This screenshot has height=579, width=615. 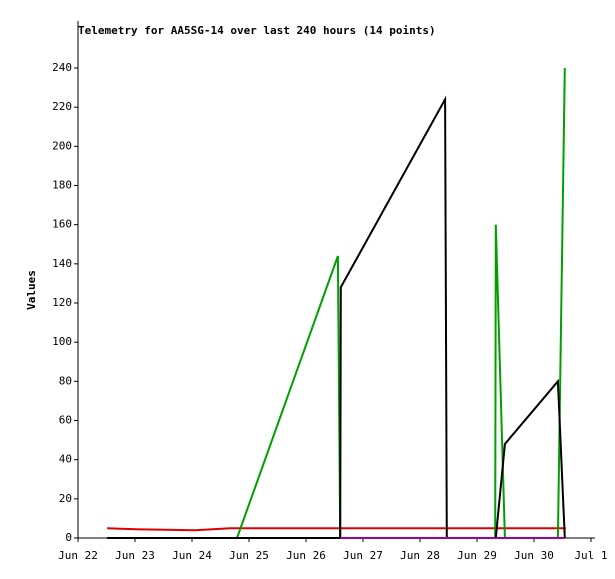 What do you see at coordinates (78, 555) in the screenshot?
I see `x-tick-label: Jun 22` at bounding box center [78, 555].